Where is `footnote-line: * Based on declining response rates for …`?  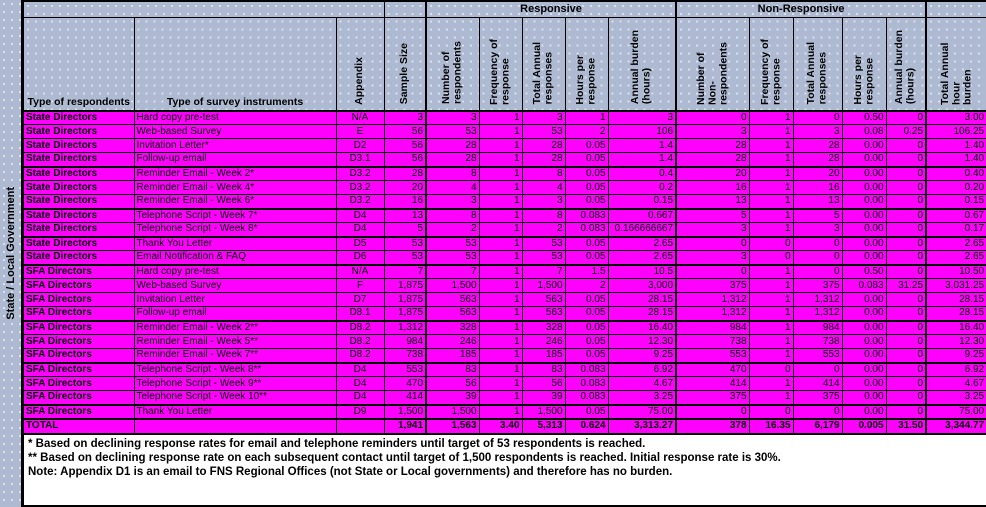 footnote-line: * Based on declining response rates for … is located at coordinates (337, 443).